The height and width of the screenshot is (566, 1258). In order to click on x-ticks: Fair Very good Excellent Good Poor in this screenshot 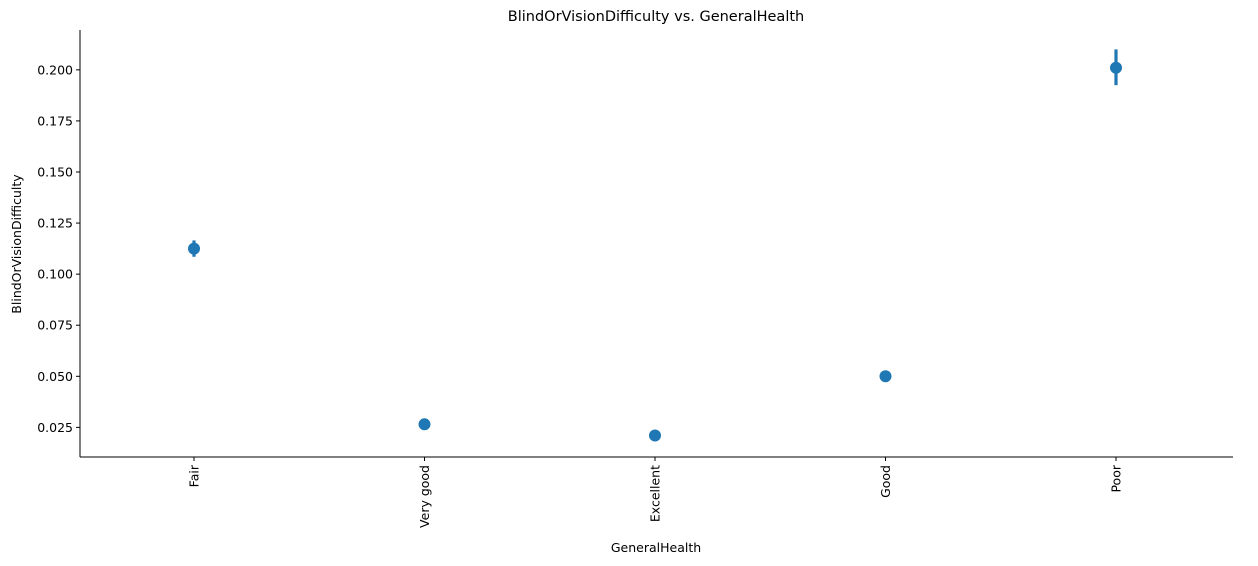, I will do `click(655, 492)`.